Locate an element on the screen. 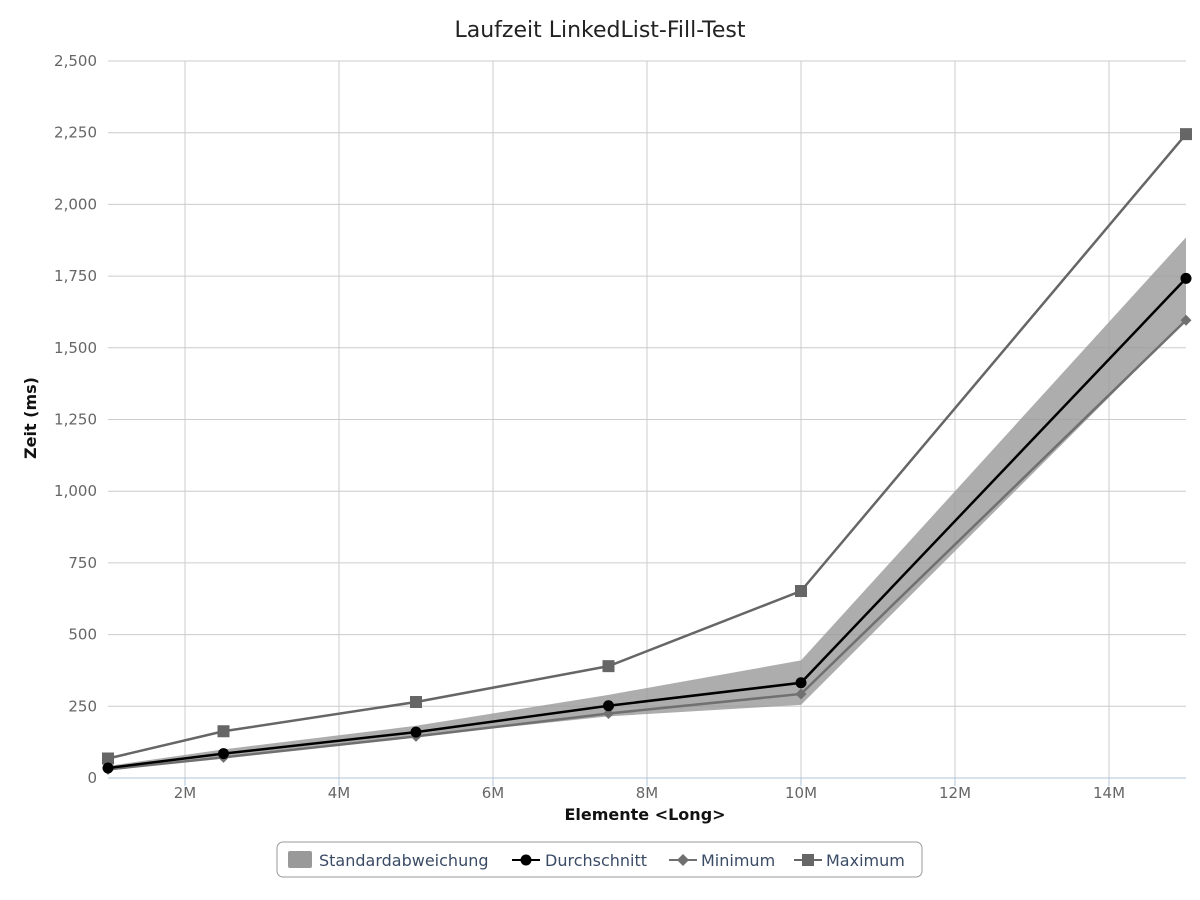 The image size is (1200, 900). y-tick-label: 0 is located at coordinates (92, 778).